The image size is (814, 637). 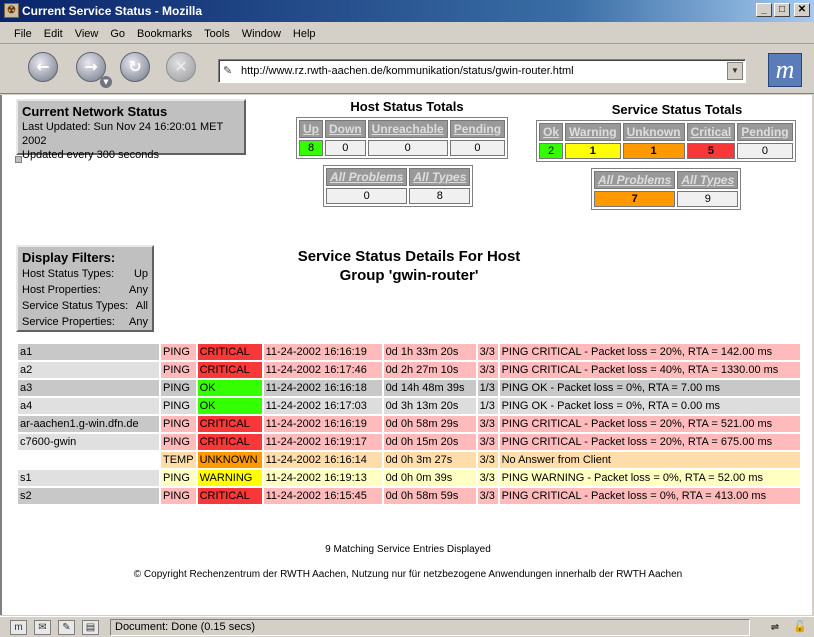 I want to click on host-pending-header: Pending, so click(x=477, y=129).